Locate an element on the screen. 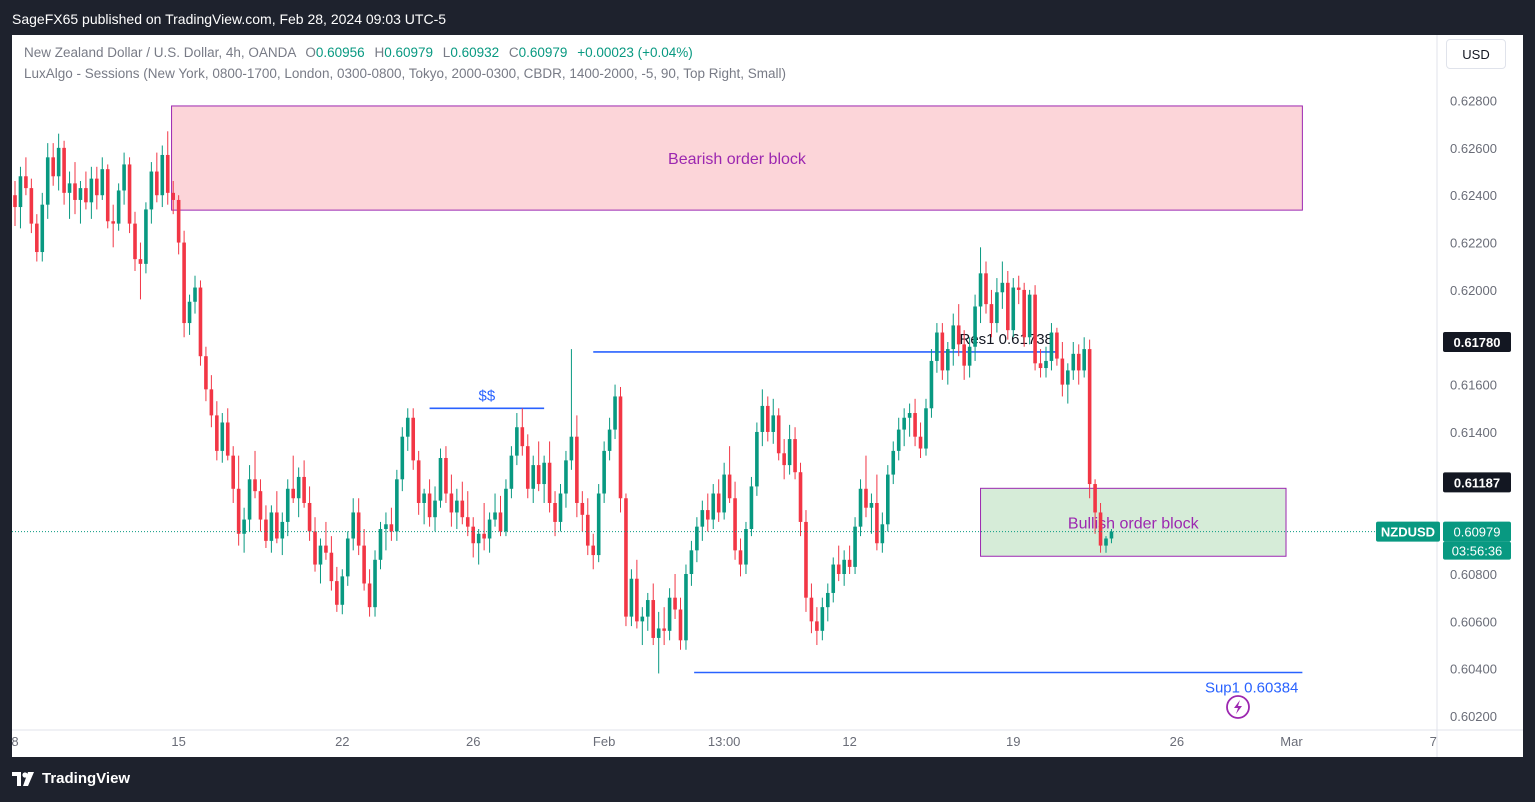 The image size is (1535, 802). currency-button: USD is located at coordinates (1476, 54).